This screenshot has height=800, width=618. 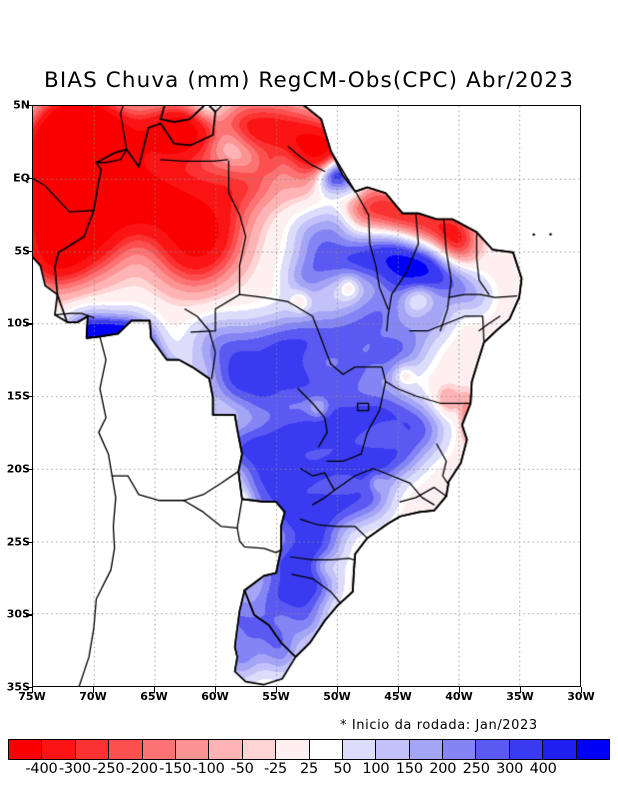 I want to click on colorbar-tick-label: 200, so click(x=443, y=769).